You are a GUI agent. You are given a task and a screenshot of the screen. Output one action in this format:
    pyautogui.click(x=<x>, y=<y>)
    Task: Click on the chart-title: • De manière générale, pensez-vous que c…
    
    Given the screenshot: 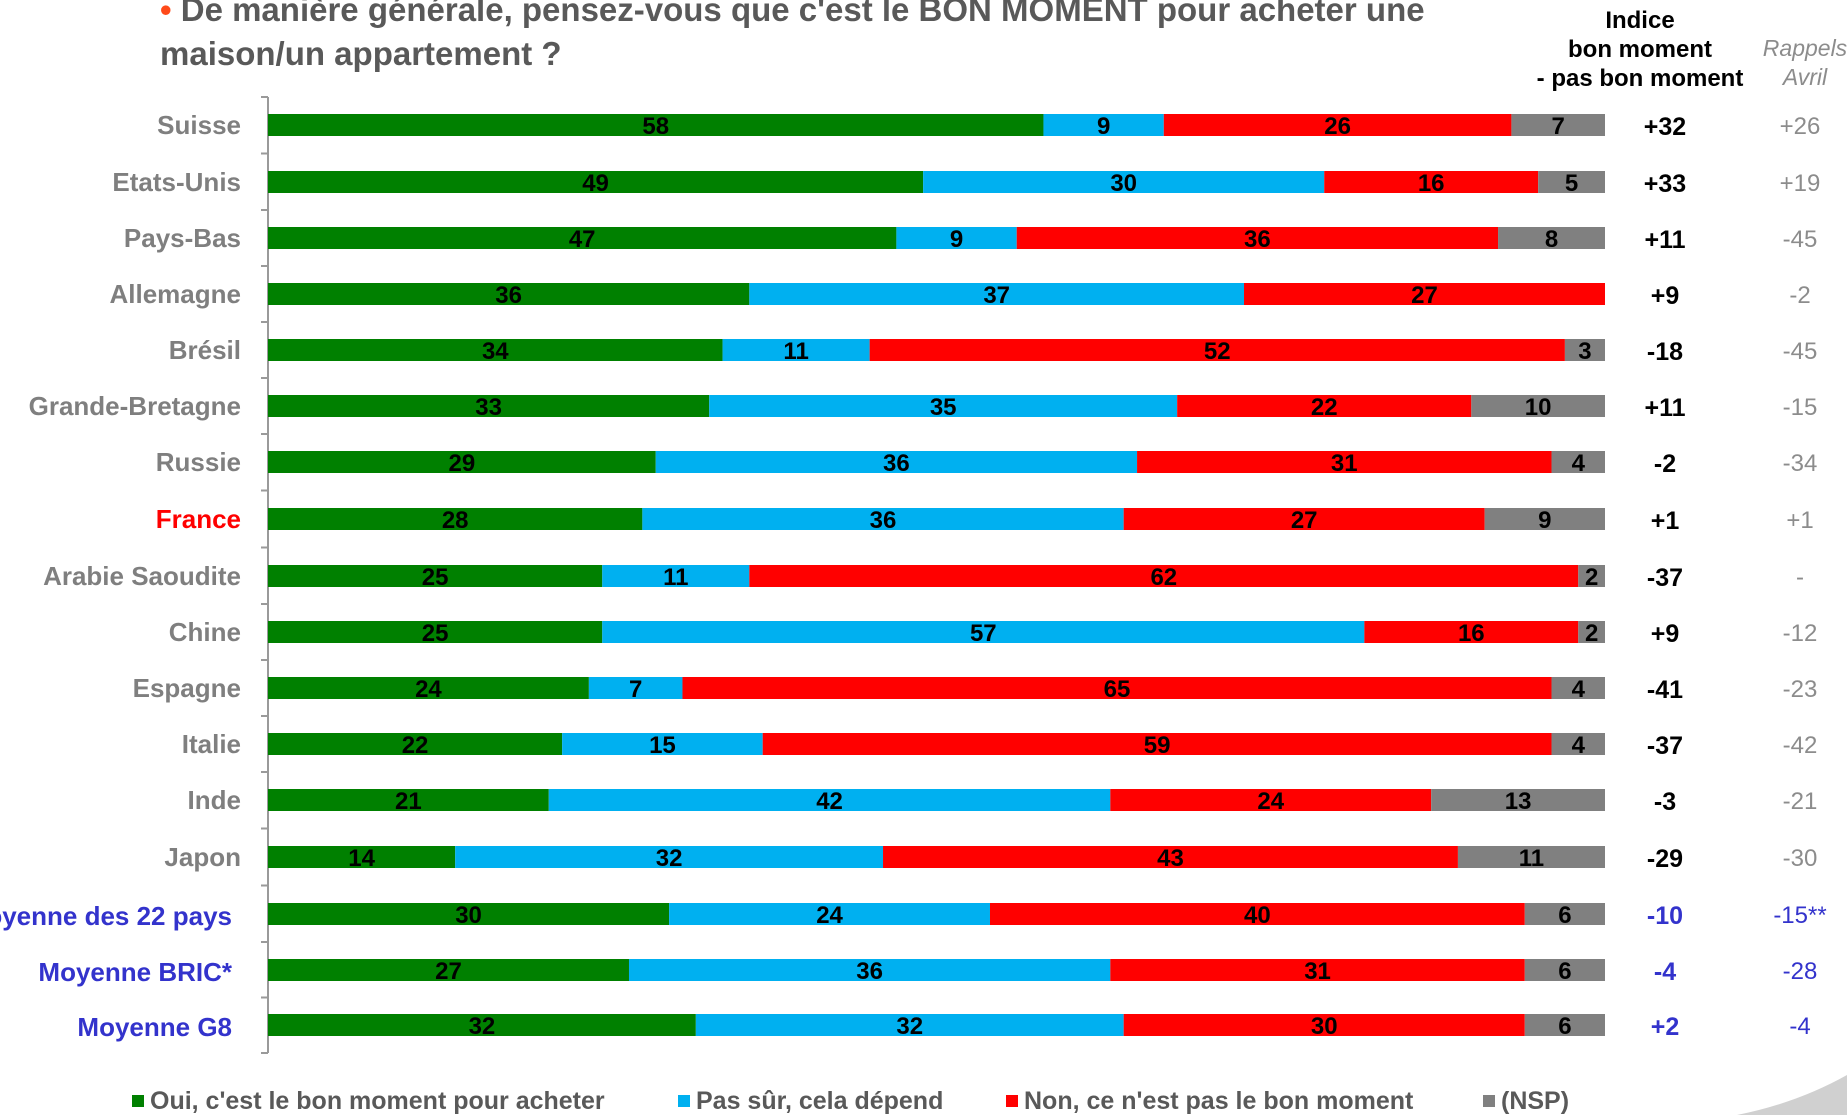 What is the action you would take?
    pyautogui.click(x=860, y=38)
    